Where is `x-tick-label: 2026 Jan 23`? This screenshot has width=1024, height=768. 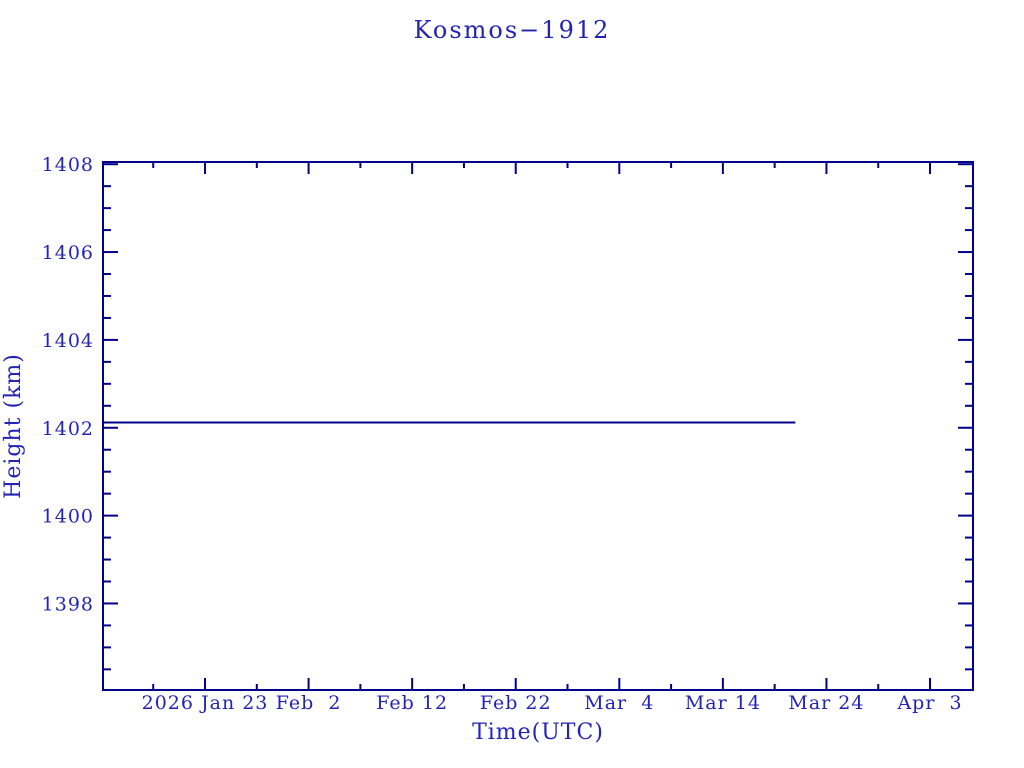 x-tick-label: 2026 Jan 23 is located at coordinates (205, 703).